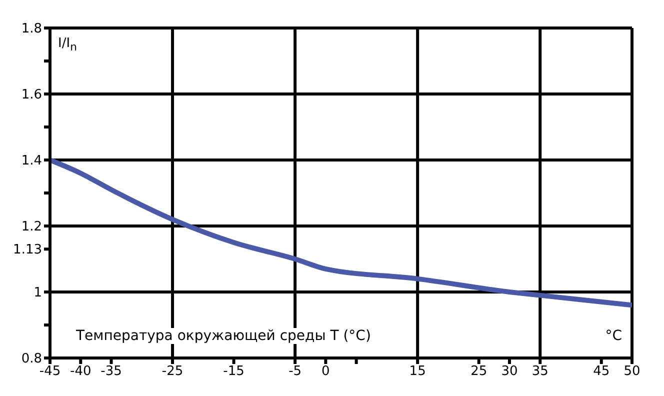  What do you see at coordinates (31, 29) in the screenshot?
I see `y-tick-label: 1.8` at bounding box center [31, 29].